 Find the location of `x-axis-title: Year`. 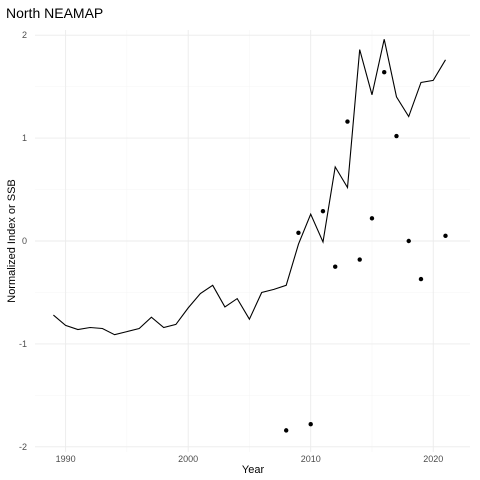

x-axis-title: Year is located at coordinates (253, 470).